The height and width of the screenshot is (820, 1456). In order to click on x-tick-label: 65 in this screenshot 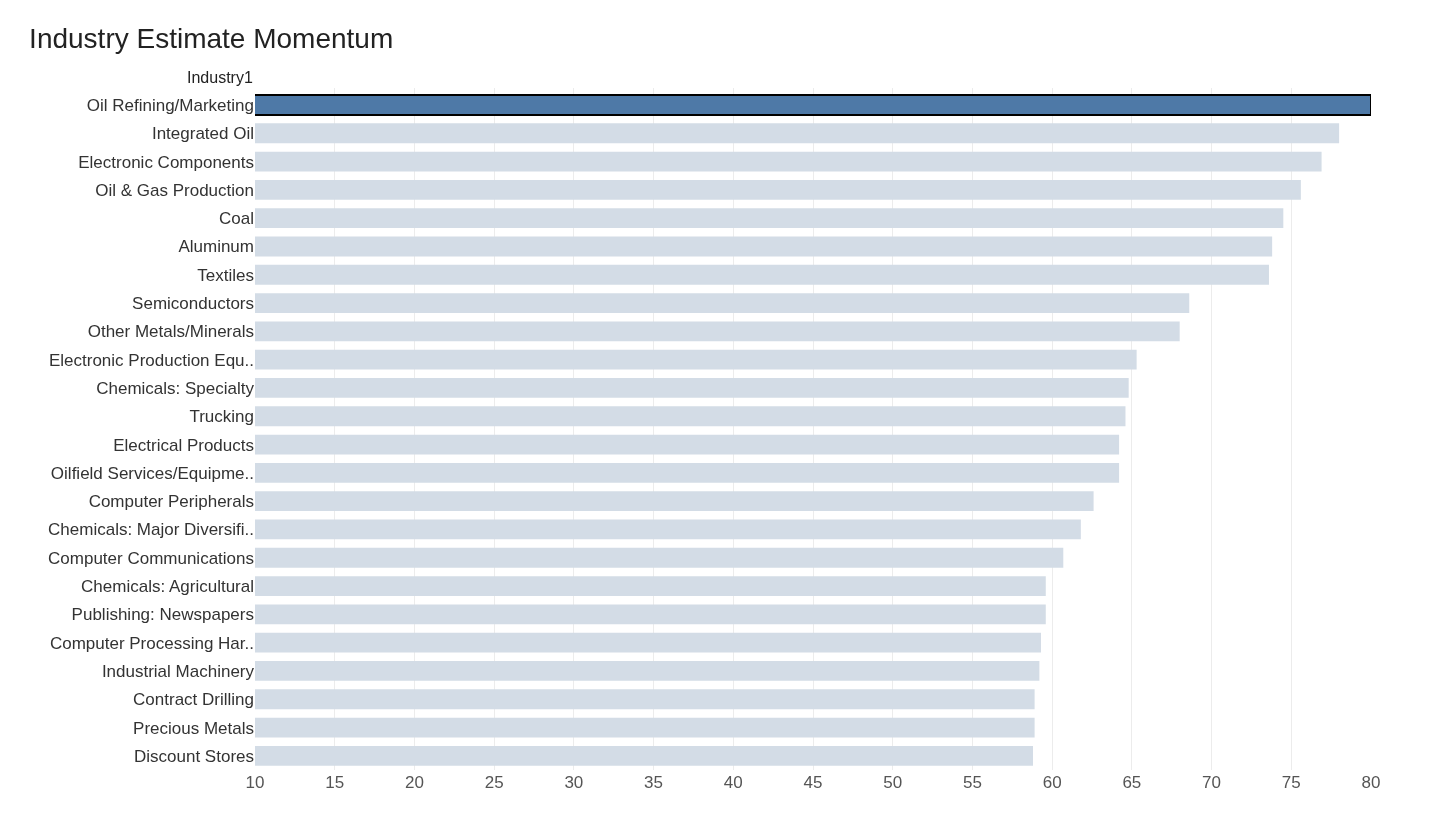, I will do `click(1132, 782)`.